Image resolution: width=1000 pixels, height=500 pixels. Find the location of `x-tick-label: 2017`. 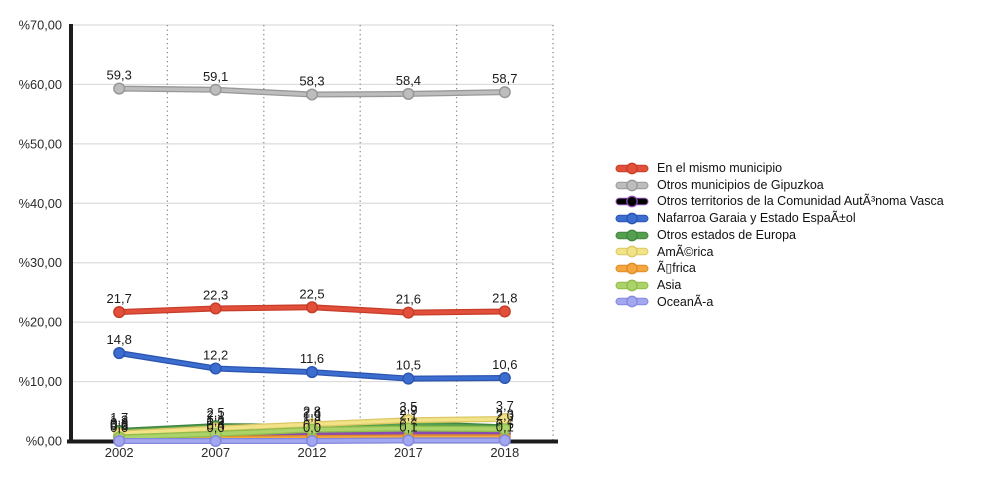

x-tick-label: 2017 is located at coordinates (408, 452).